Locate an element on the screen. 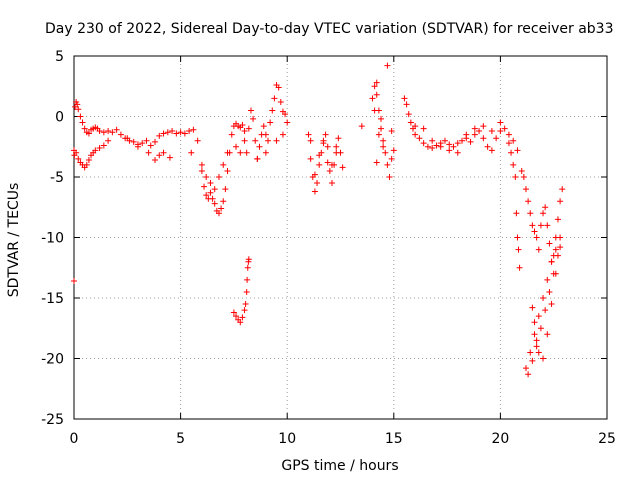 Image resolution: width=640 pixels, height=480 pixels. x-tick-label: 5 is located at coordinates (180, 439).